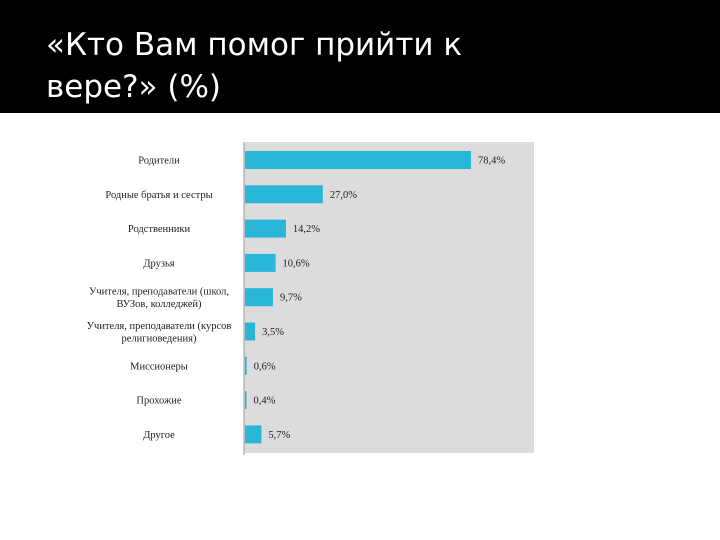  What do you see at coordinates (265, 366) in the screenshot?
I see `value-label-6: 0,6%` at bounding box center [265, 366].